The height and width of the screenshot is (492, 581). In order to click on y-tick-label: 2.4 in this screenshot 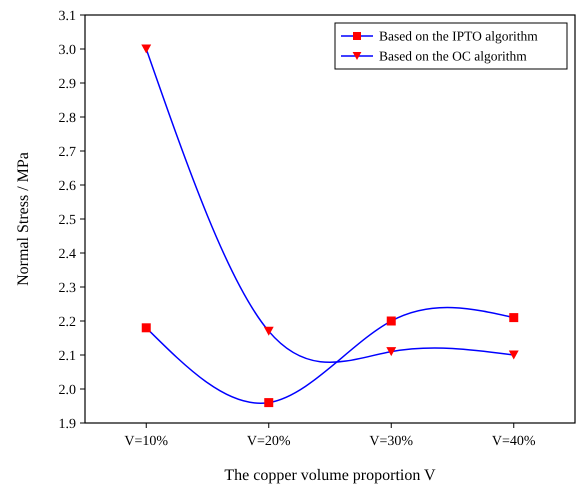, I will do `click(67, 254)`.